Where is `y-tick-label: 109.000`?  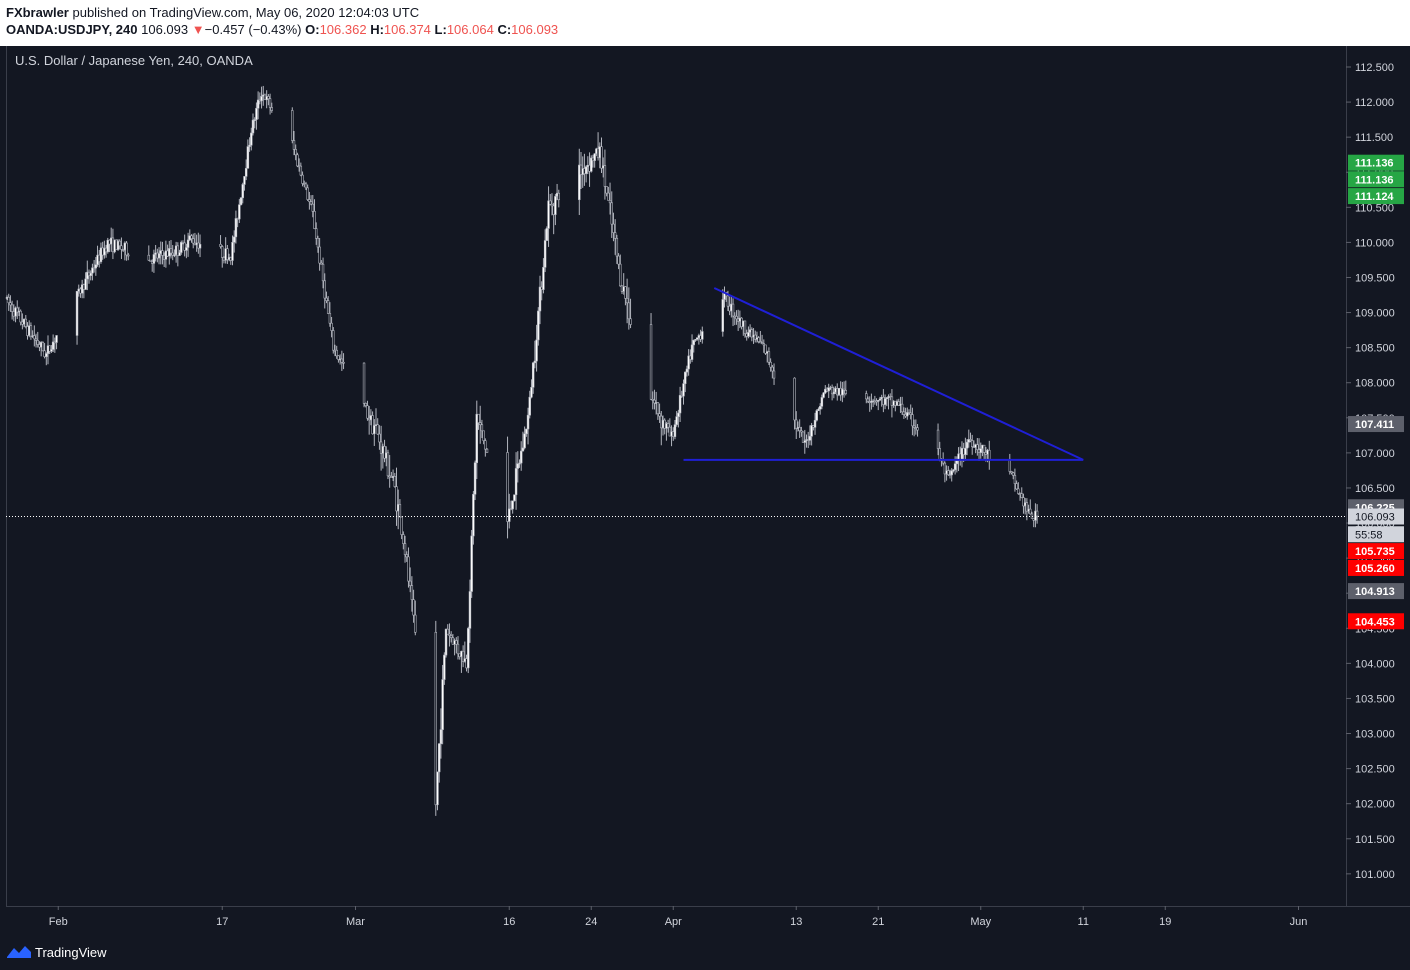
y-tick-label: 109.000 is located at coordinates (1375, 314).